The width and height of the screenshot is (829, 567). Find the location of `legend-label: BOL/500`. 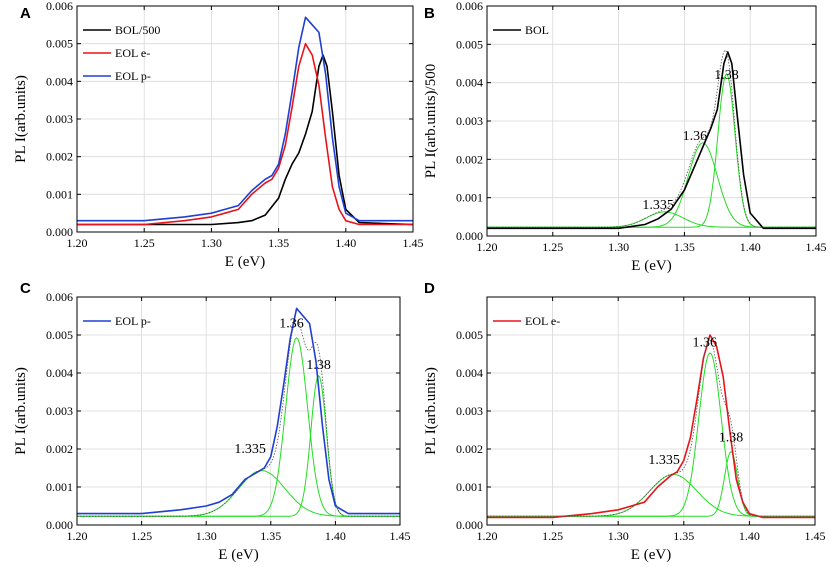

legend-label: BOL/500 is located at coordinates (137, 30).